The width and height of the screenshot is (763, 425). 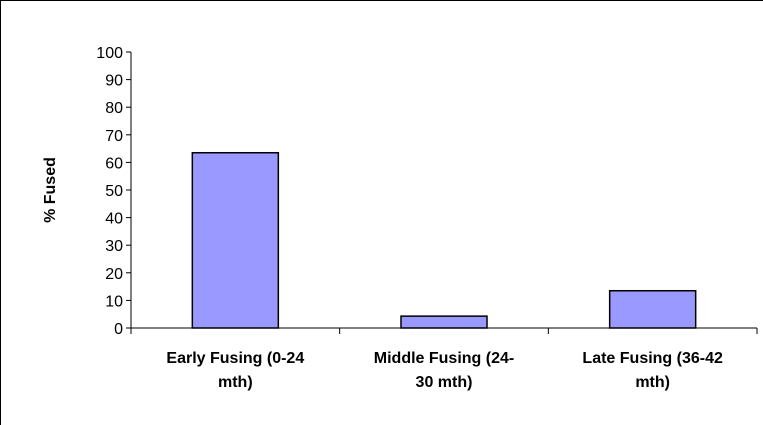 What do you see at coordinates (114, 274) in the screenshot?
I see `y-tick-label: 20` at bounding box center [114, 274].